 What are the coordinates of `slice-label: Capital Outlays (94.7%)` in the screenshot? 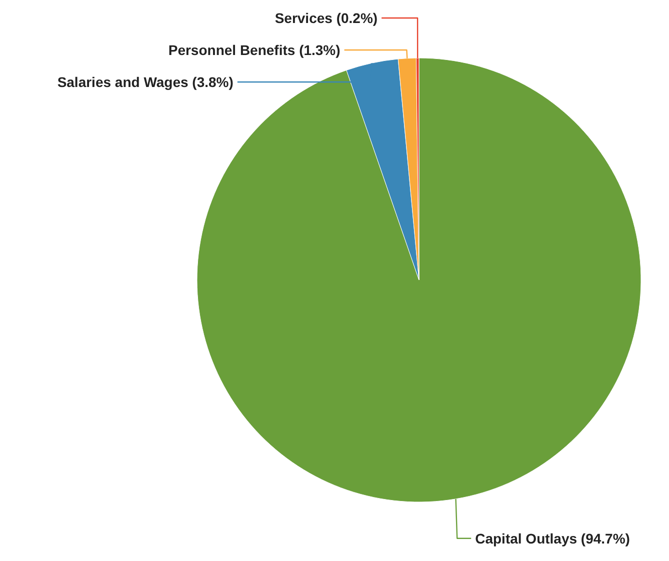 It's located at (552, 538).